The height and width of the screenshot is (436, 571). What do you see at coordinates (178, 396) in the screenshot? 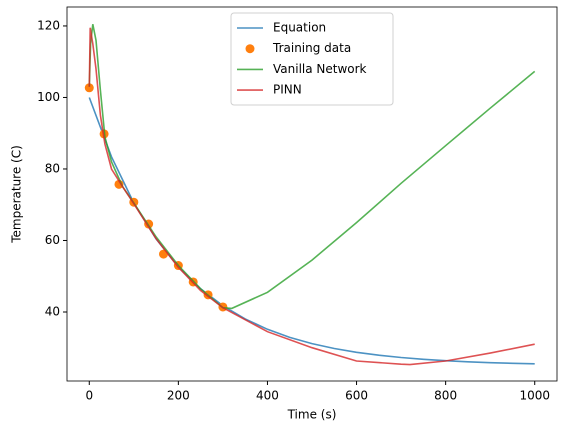
I see `x-tick-label: 200` at bounding box center [178, 396].